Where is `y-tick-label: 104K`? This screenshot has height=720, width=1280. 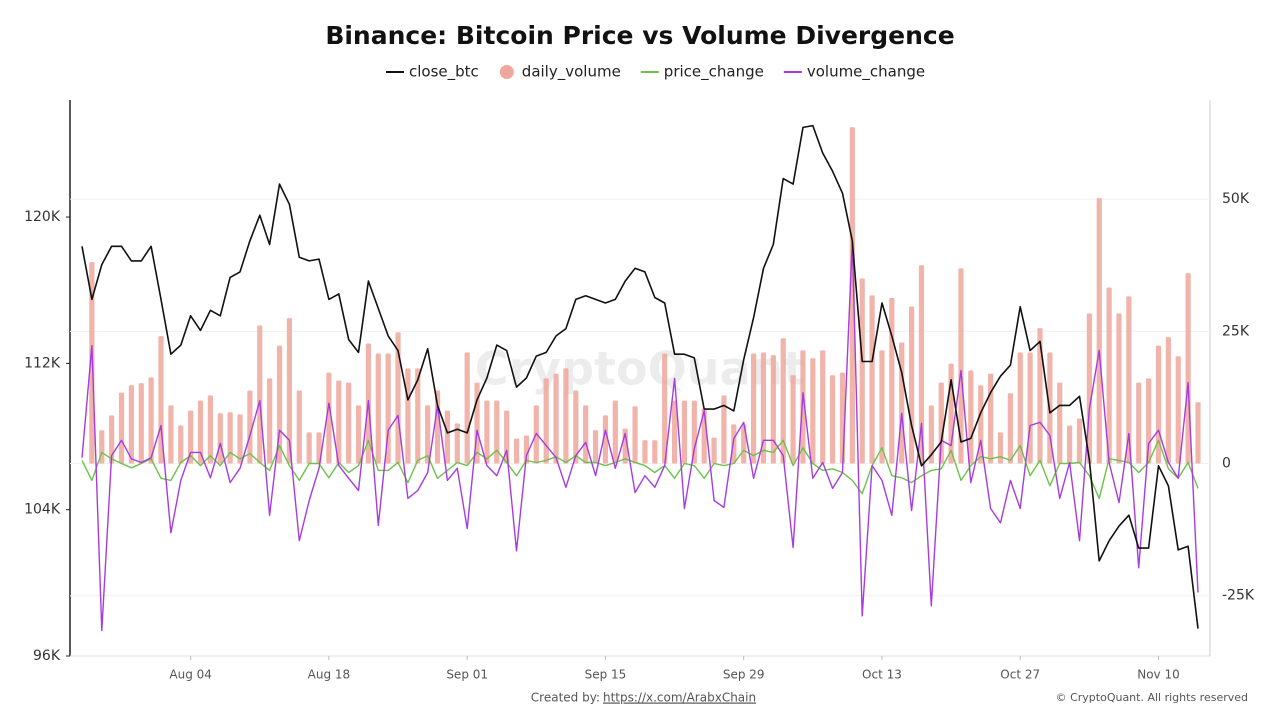 y-tick-label: 104K is located at coordinates (42, 510).